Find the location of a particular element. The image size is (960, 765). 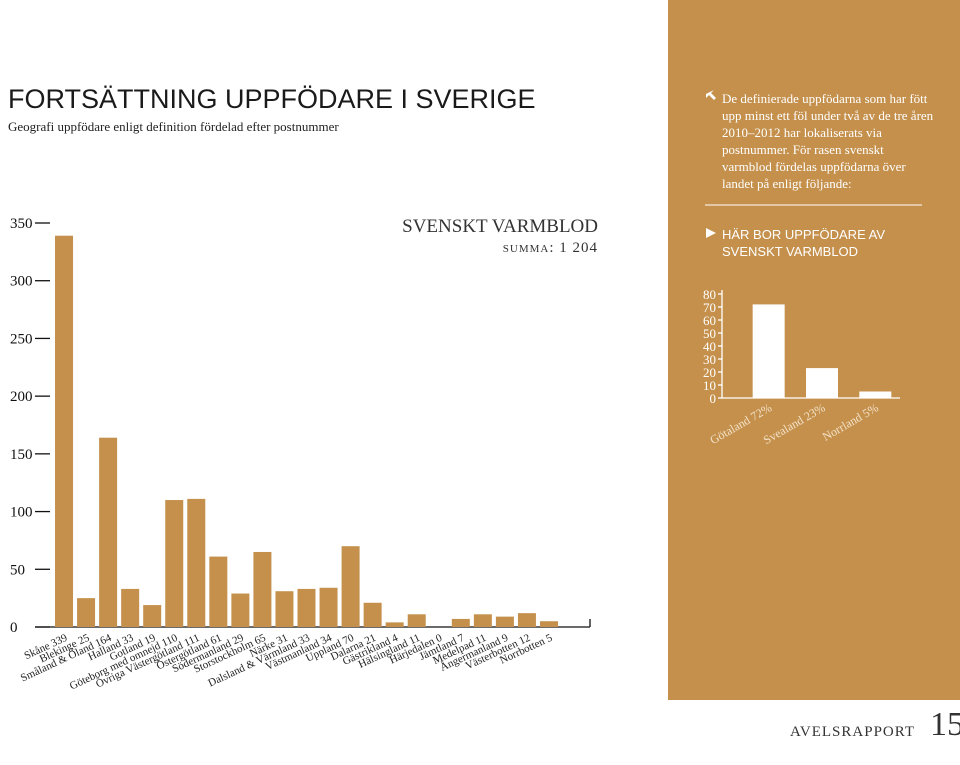

page-number: 15 is located at coordinates (945, 724).